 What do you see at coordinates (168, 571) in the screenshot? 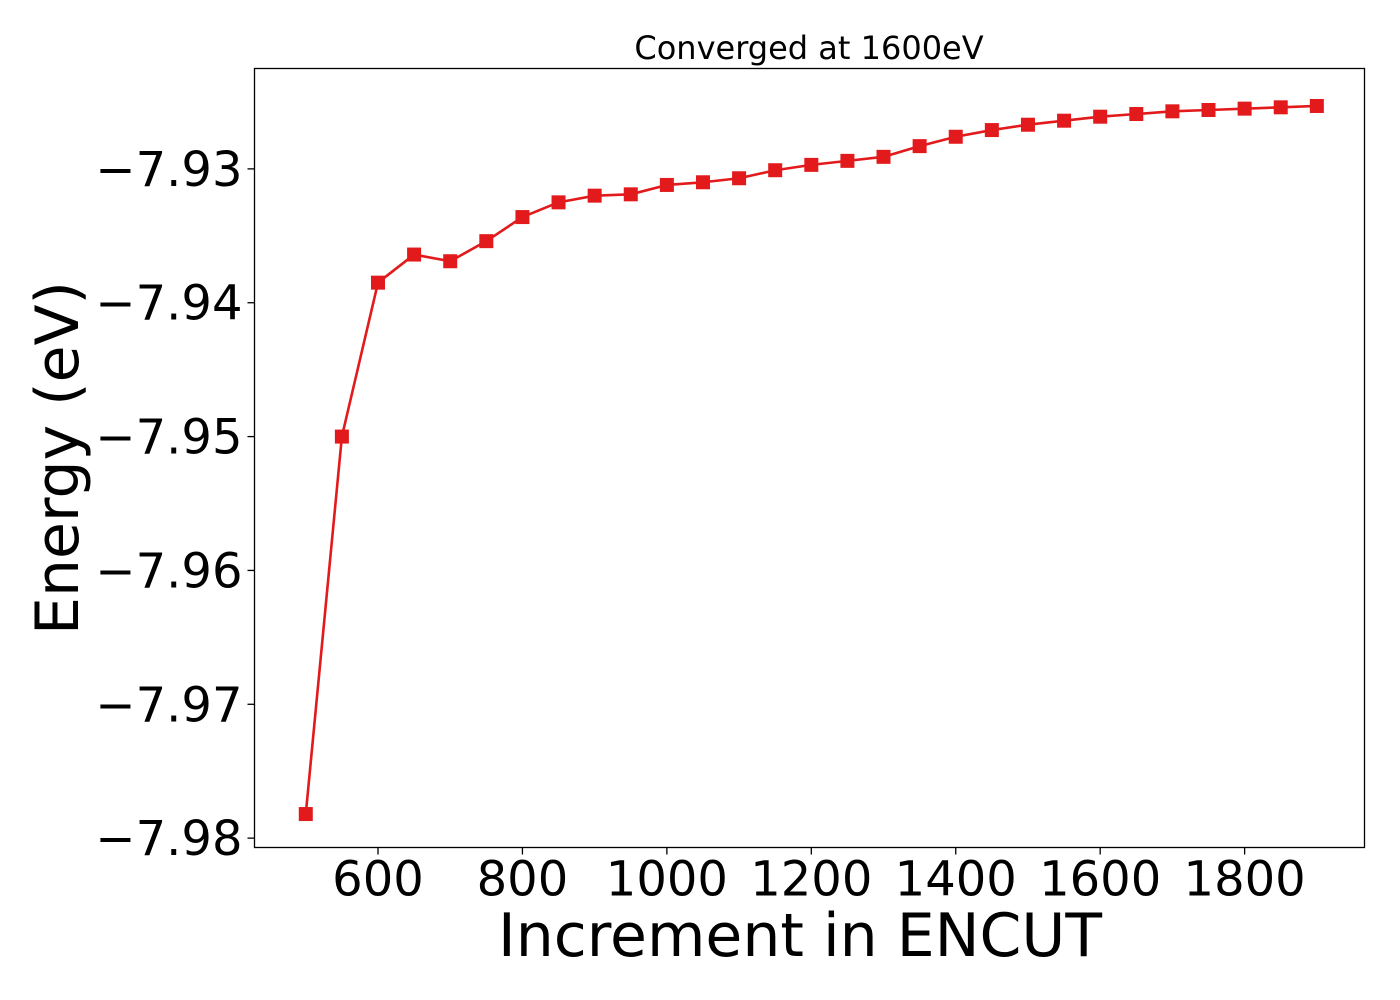
I see `y-tick-label: −7.96` at bounding box center [168, 571].